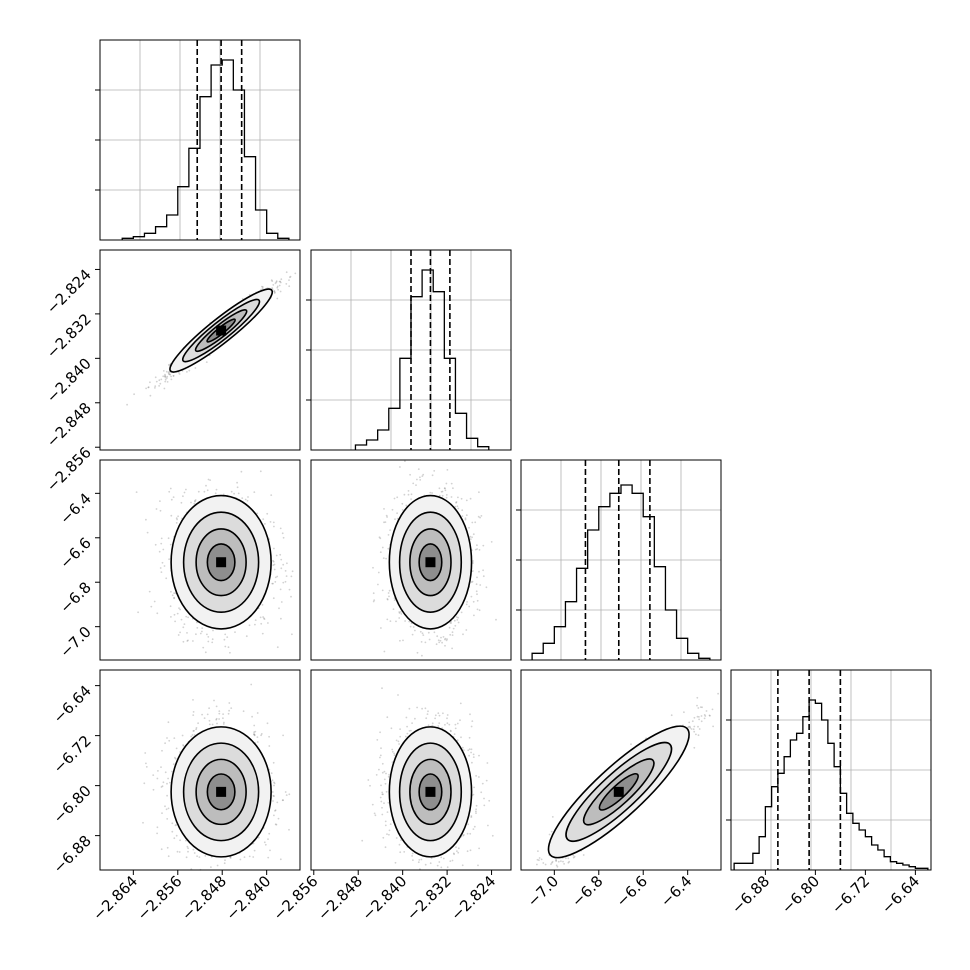  What do you see at coordinates (69, 336) in the screenshot?
I see `y-tick-label: −2.832` at bounding box center [69, 336].